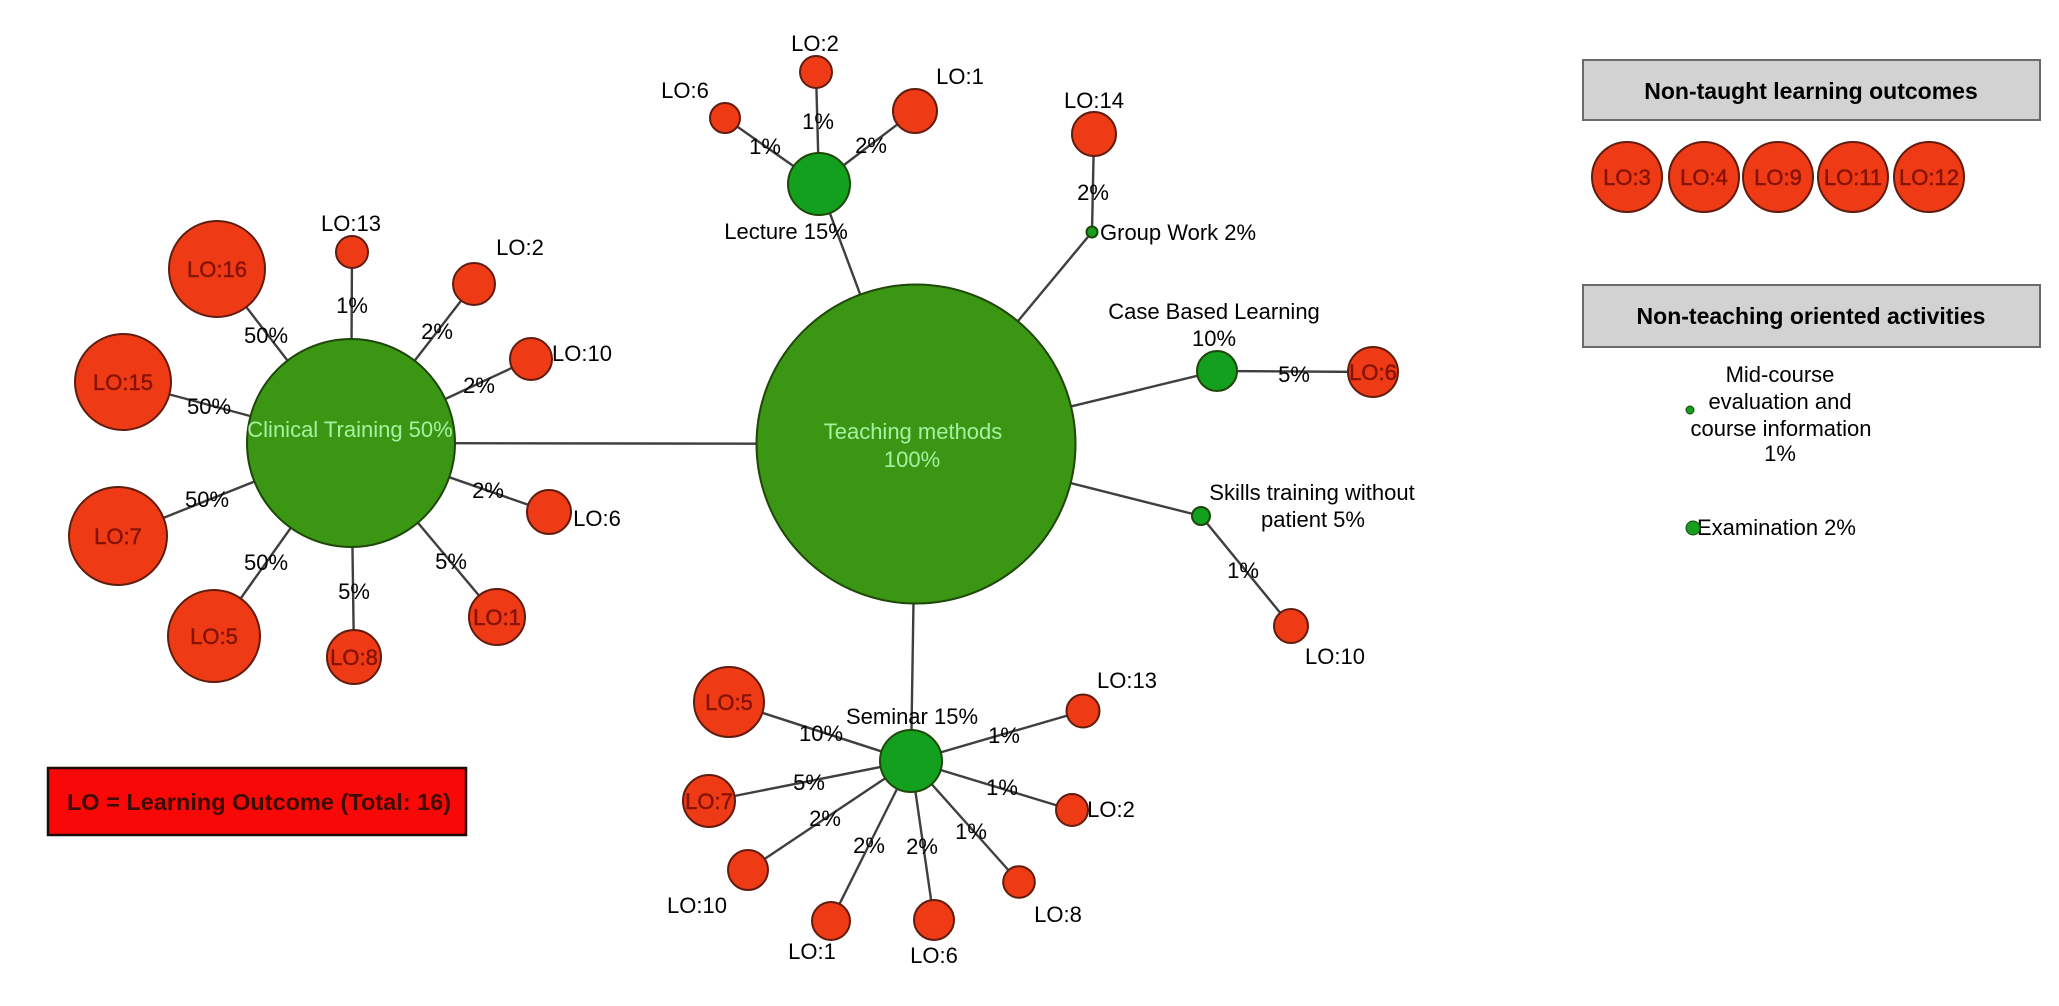  Describe the element at coordinates (1811, 91) in the screenshot. I see `svg-text: Non-taught learning outcomes` at that location.